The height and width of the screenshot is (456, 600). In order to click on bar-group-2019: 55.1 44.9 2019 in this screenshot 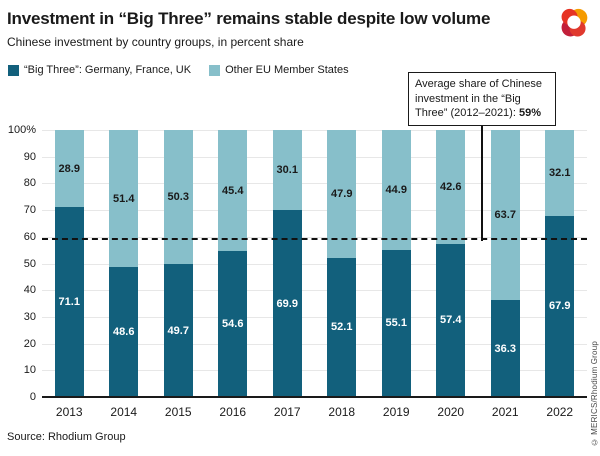, I will do `click(396, 274)`.